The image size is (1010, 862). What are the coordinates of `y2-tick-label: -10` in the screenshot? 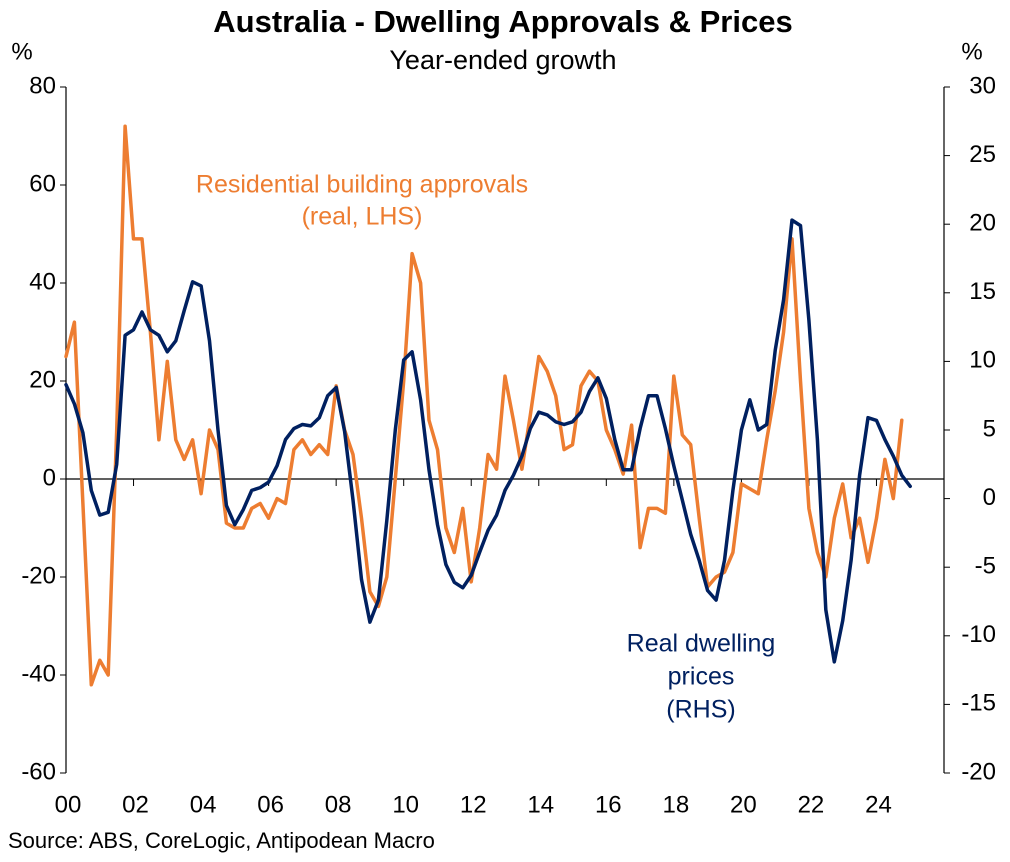 It's located at (978, 634).